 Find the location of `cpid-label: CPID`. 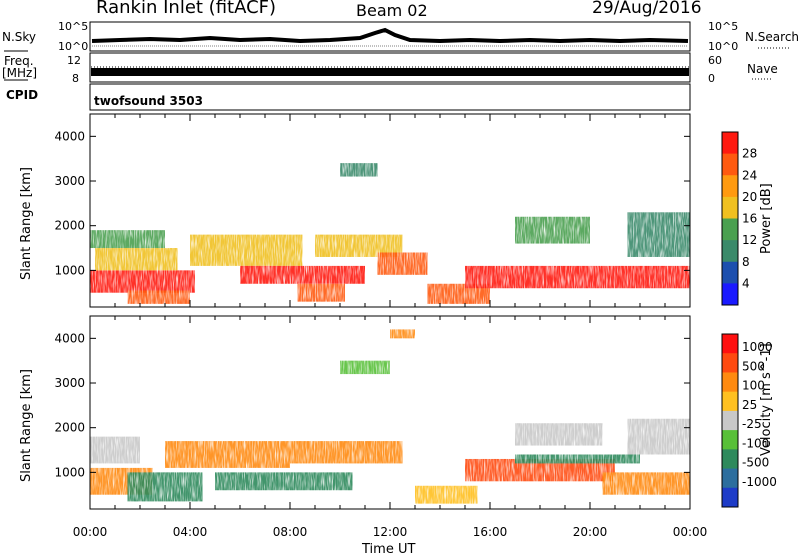

cpid-label: CPID is located at coordinates (22, 95).